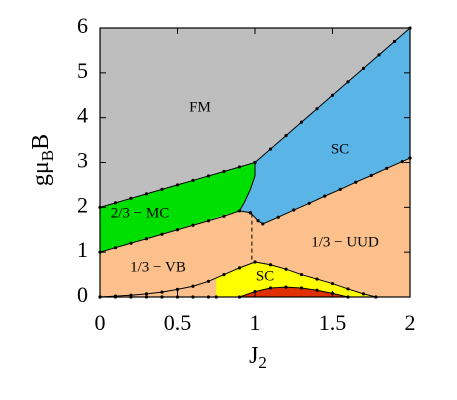 The height and width of the screenshot is (400, 457). Describe the element at coordinates (100, 322) in the screenshot. I see `x-tick-label: 0` at that location.